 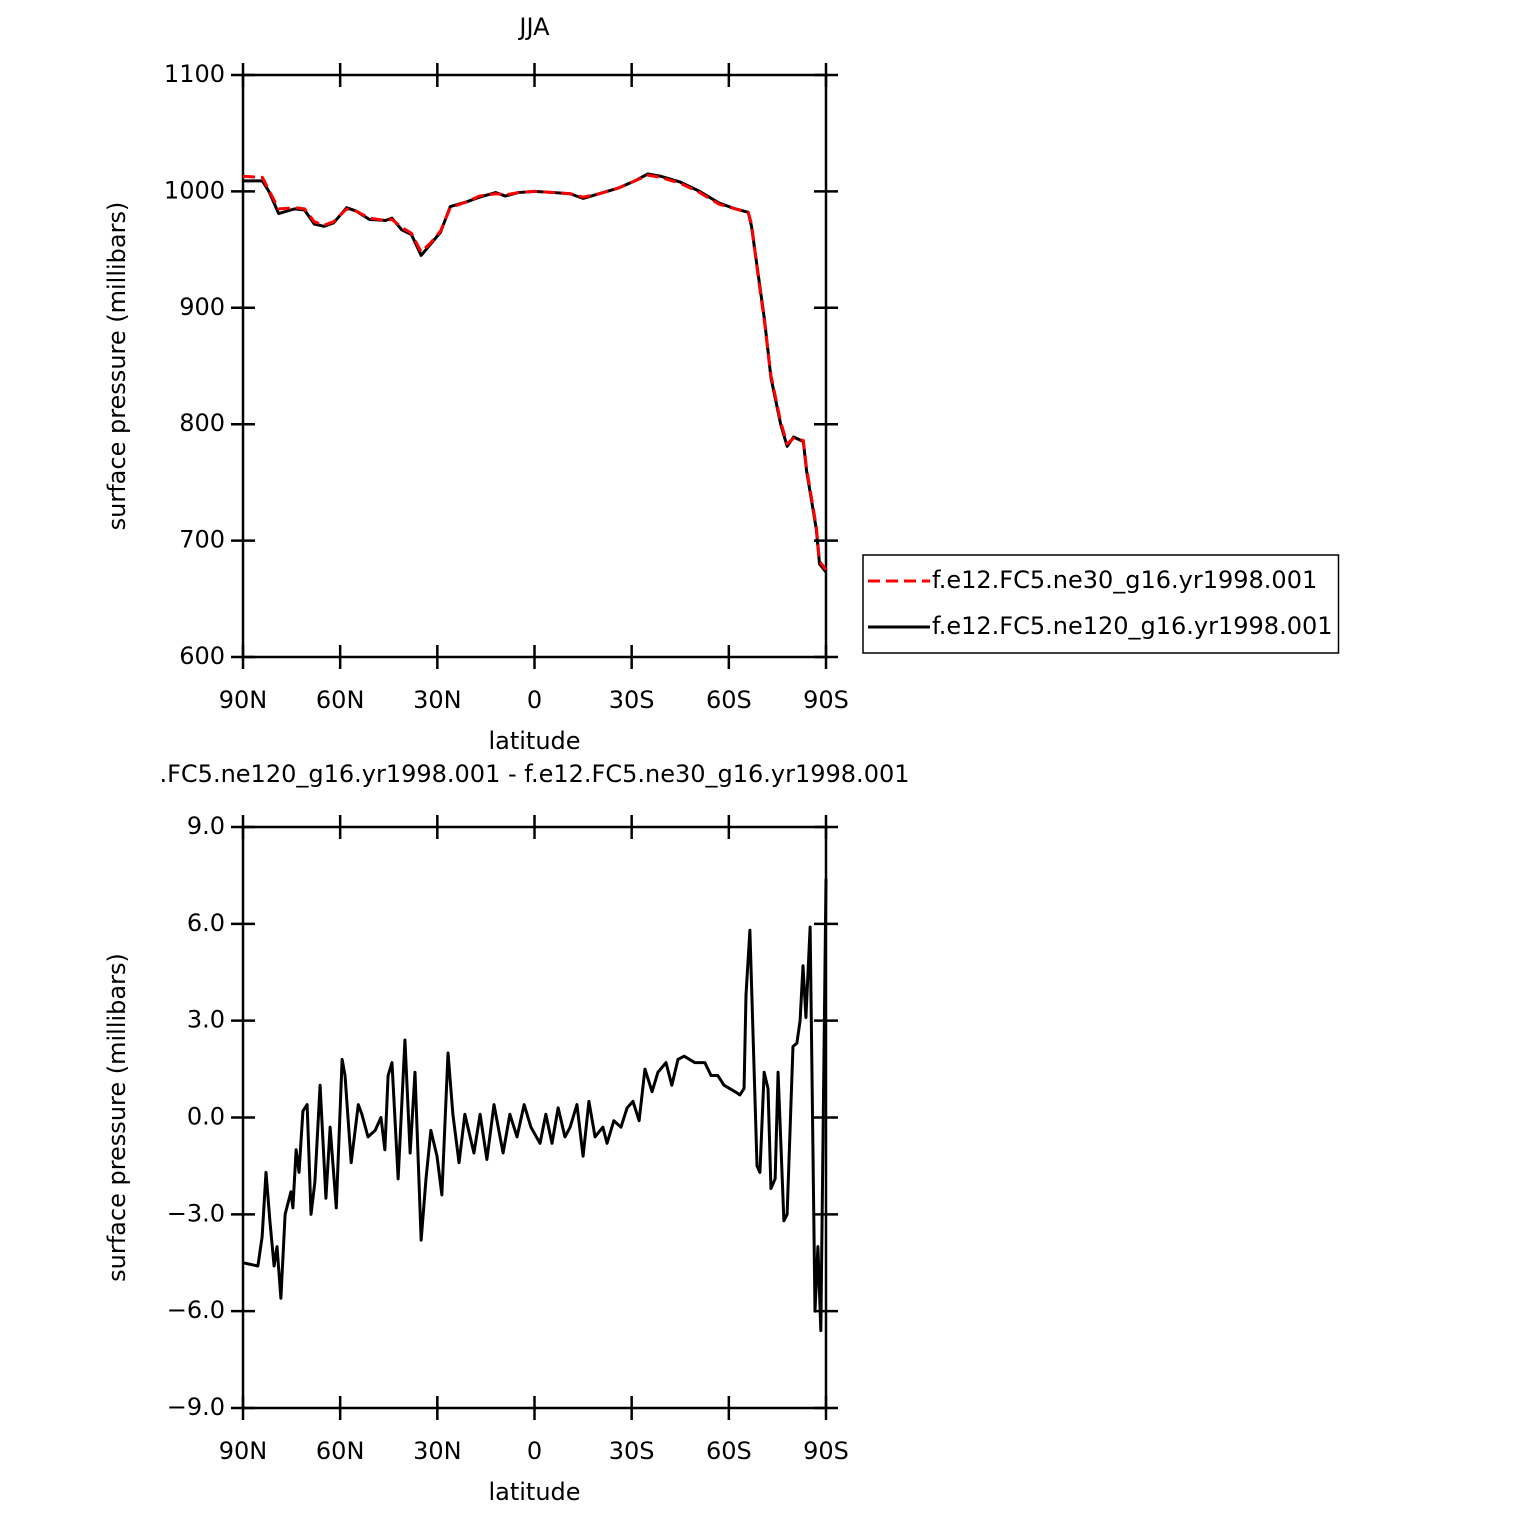 What do you see at coordinates (206, 826) in the screenshot?
I see `y-tick-label: 9.0` at bounding box center [206, 826].